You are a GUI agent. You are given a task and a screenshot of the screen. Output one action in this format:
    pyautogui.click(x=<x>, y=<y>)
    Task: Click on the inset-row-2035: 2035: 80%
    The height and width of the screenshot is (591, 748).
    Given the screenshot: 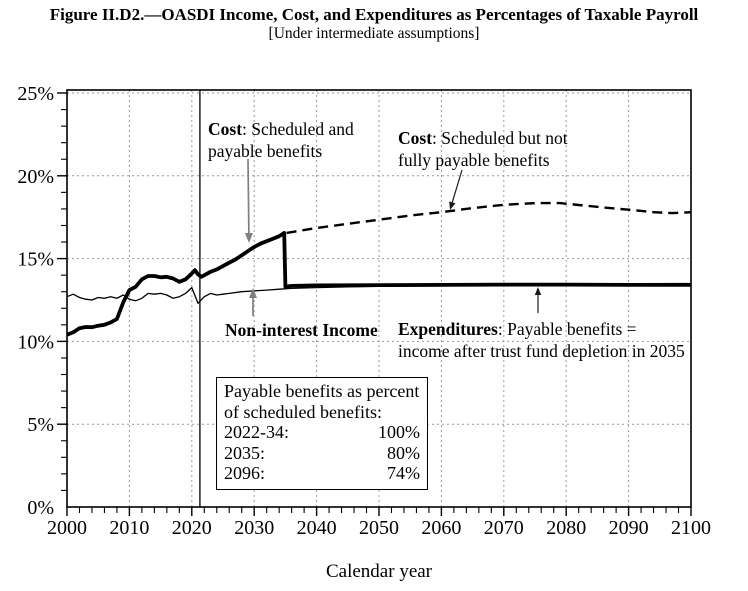 What is the action you would take?
    pyautogui.click(x=322, y=452)
    